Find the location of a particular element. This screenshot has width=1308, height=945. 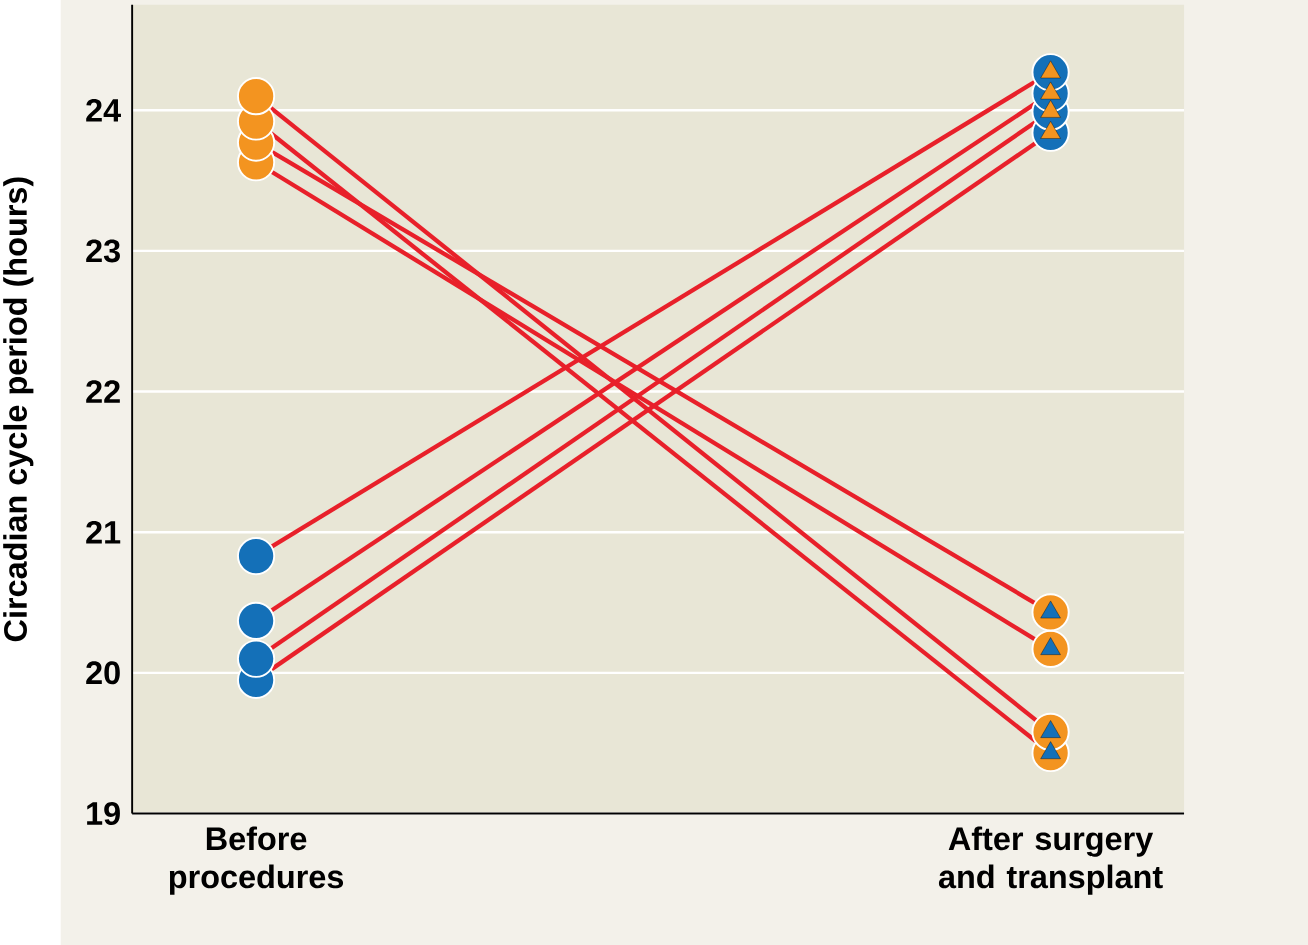

x-tick-label: After surgery and transplant is located at coordinates (1050, 860).